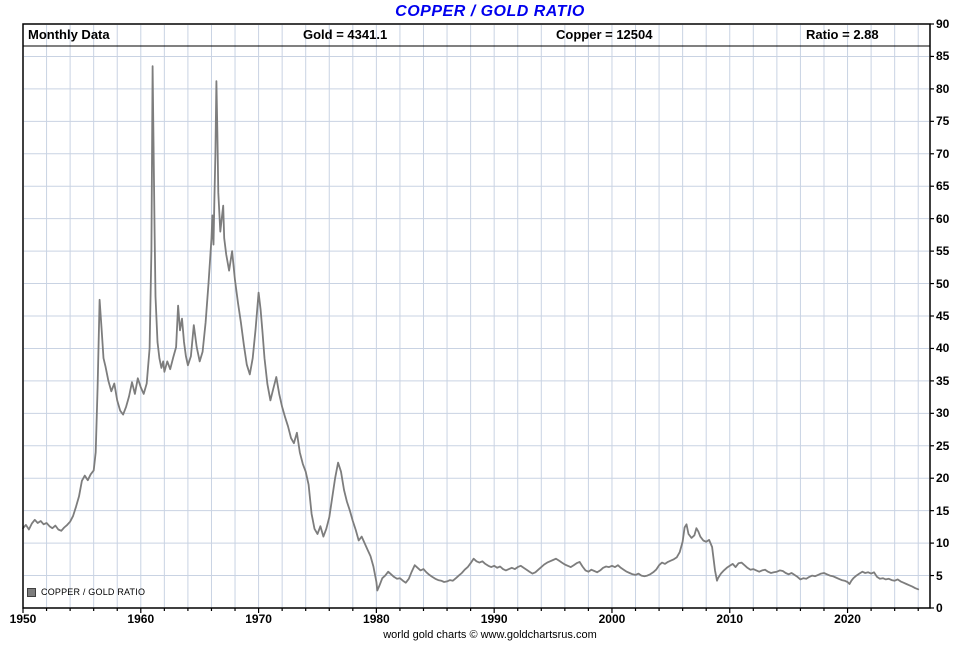  I want to click on y-tick-label: 45, so click(943, 316).